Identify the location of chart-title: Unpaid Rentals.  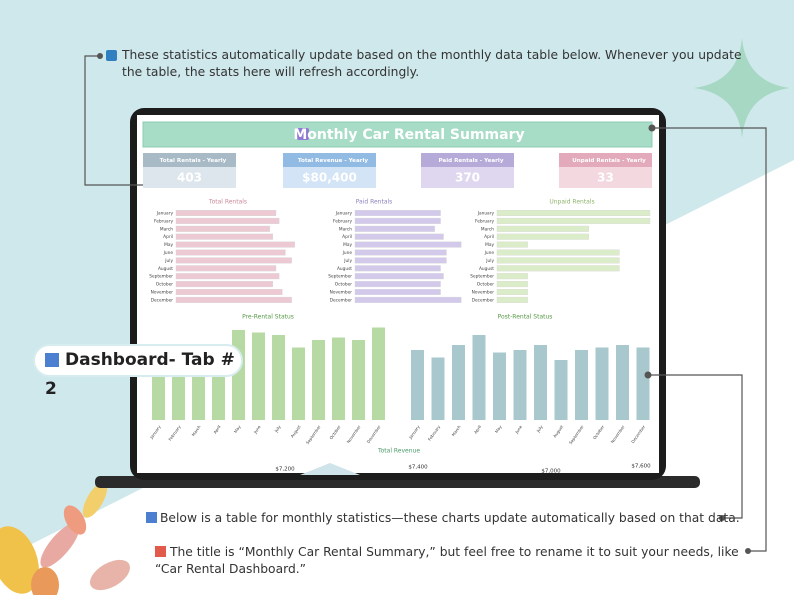
(571, 202).